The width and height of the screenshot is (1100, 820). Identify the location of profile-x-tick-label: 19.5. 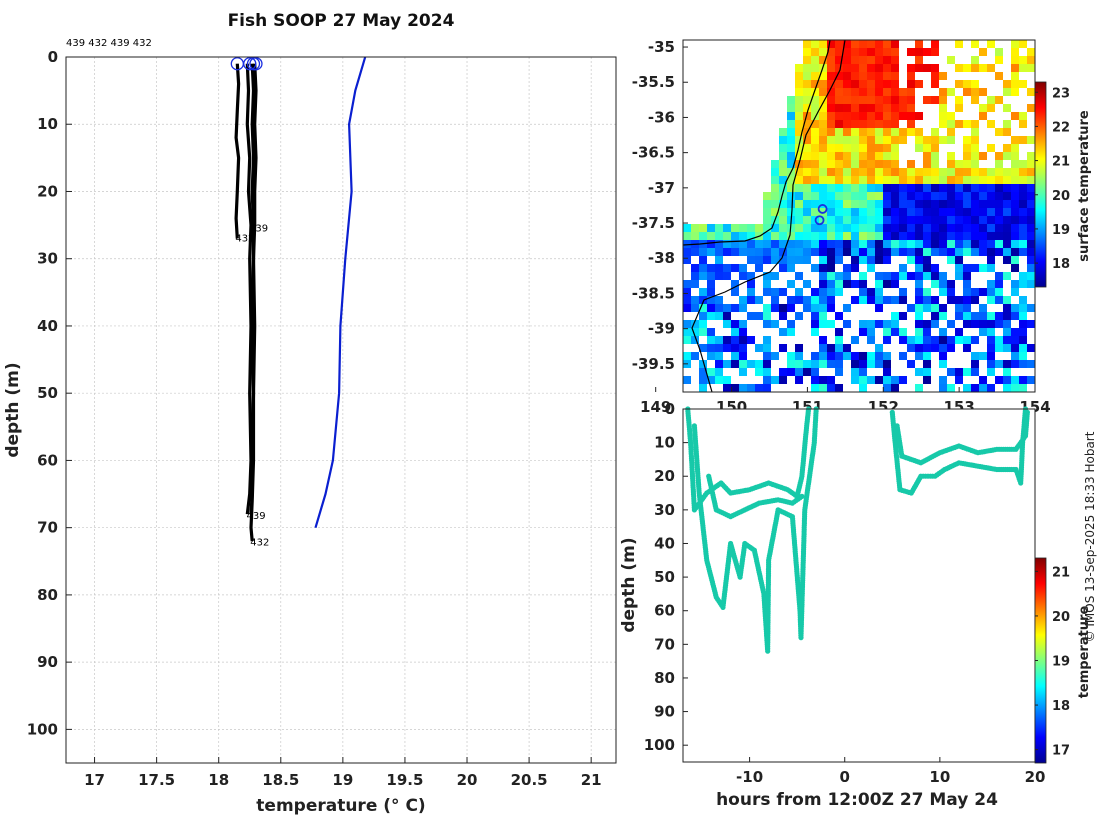
(404, 780).